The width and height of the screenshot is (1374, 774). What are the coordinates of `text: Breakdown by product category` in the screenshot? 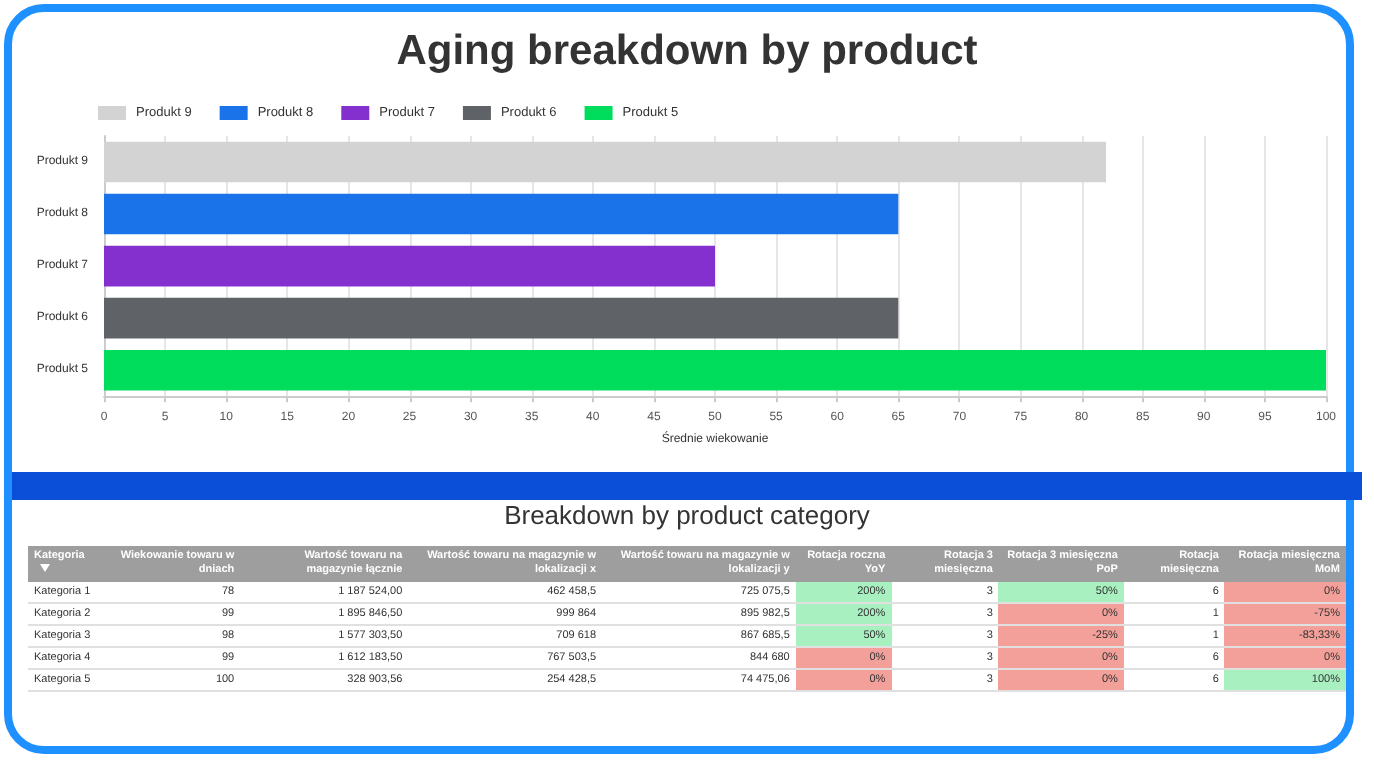 It's located at (687, 515).